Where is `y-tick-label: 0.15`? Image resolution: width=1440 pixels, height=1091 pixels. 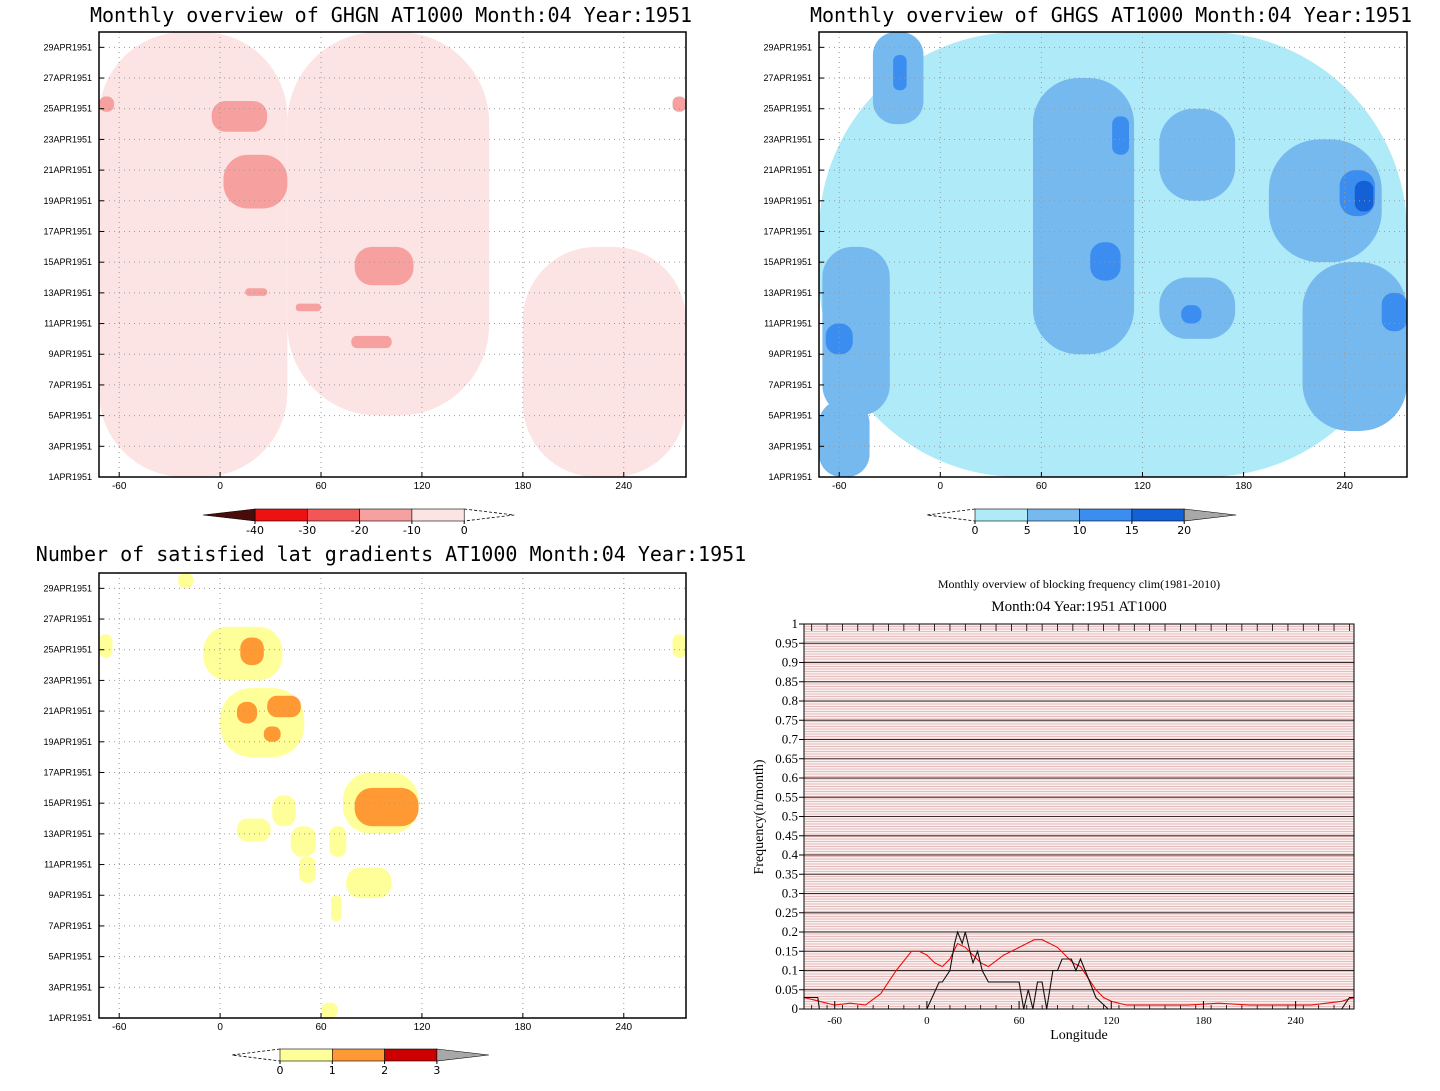 y-tick-label: 0.15 is located at coordinates (786, 950).